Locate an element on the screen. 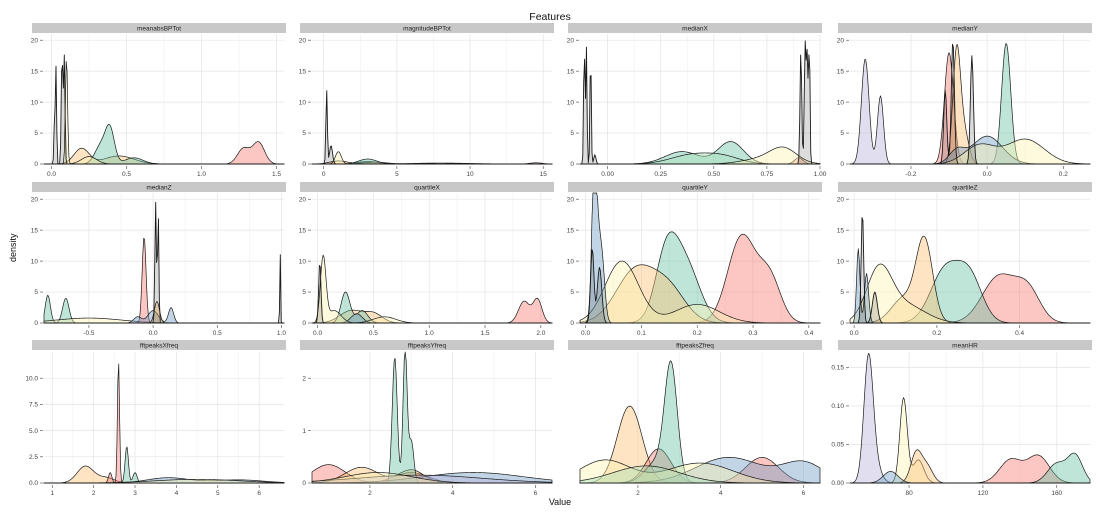 Image resolution: width=1100 pixels, height=513 pixels. y-tick-label: 0.0 is located at coordinates (33, 483).